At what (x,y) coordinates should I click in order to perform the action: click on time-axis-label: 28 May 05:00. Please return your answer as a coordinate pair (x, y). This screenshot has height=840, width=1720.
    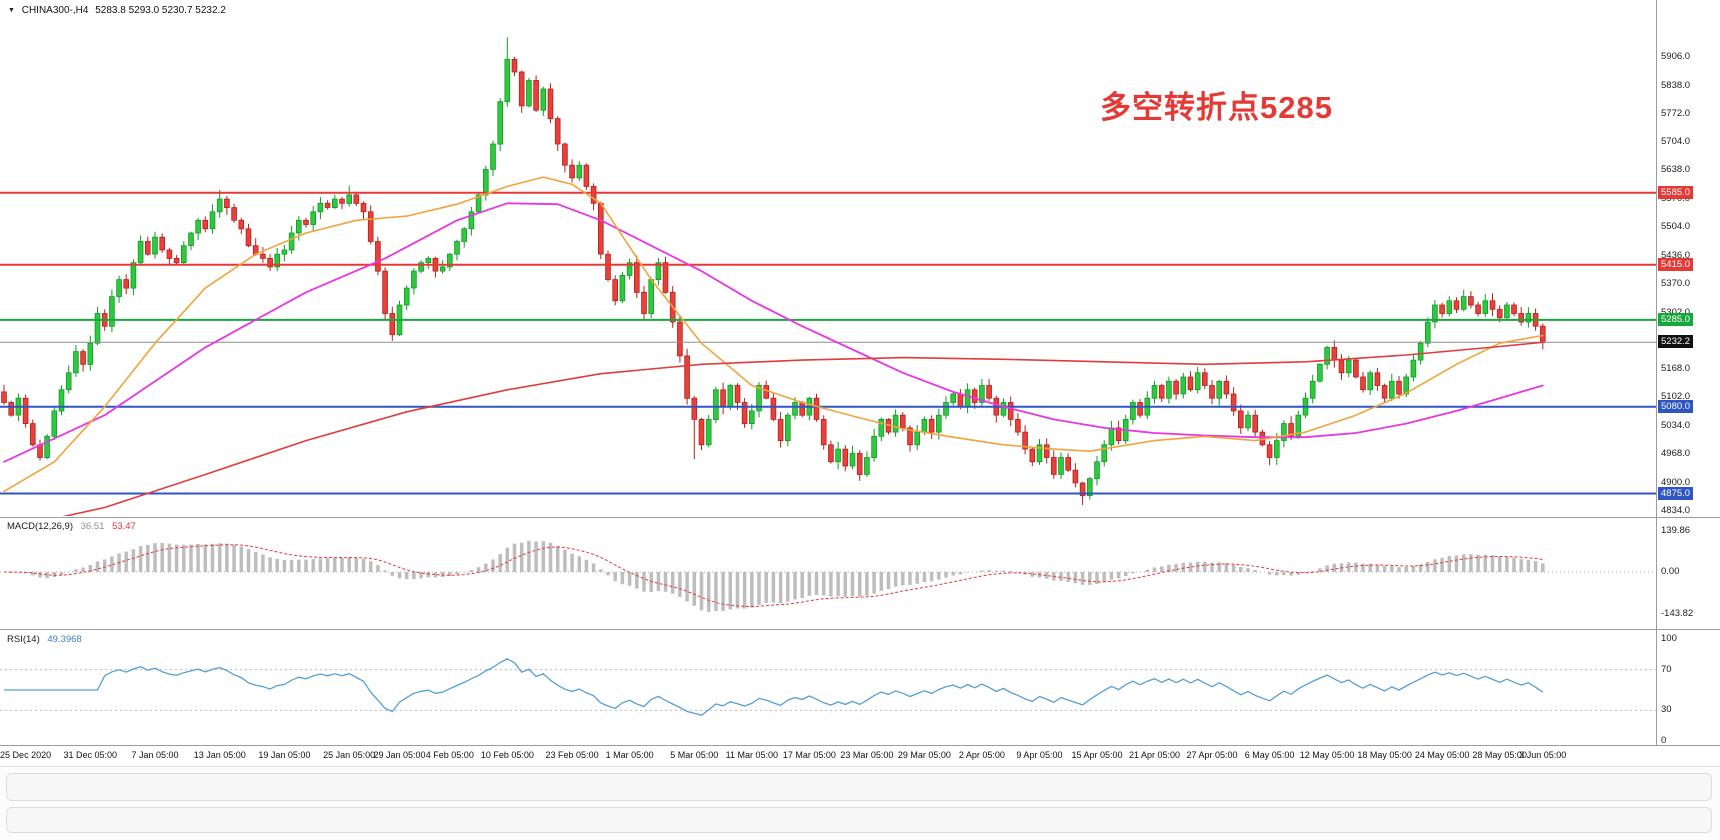
    Looking at the image, I should click on (1499, 755).